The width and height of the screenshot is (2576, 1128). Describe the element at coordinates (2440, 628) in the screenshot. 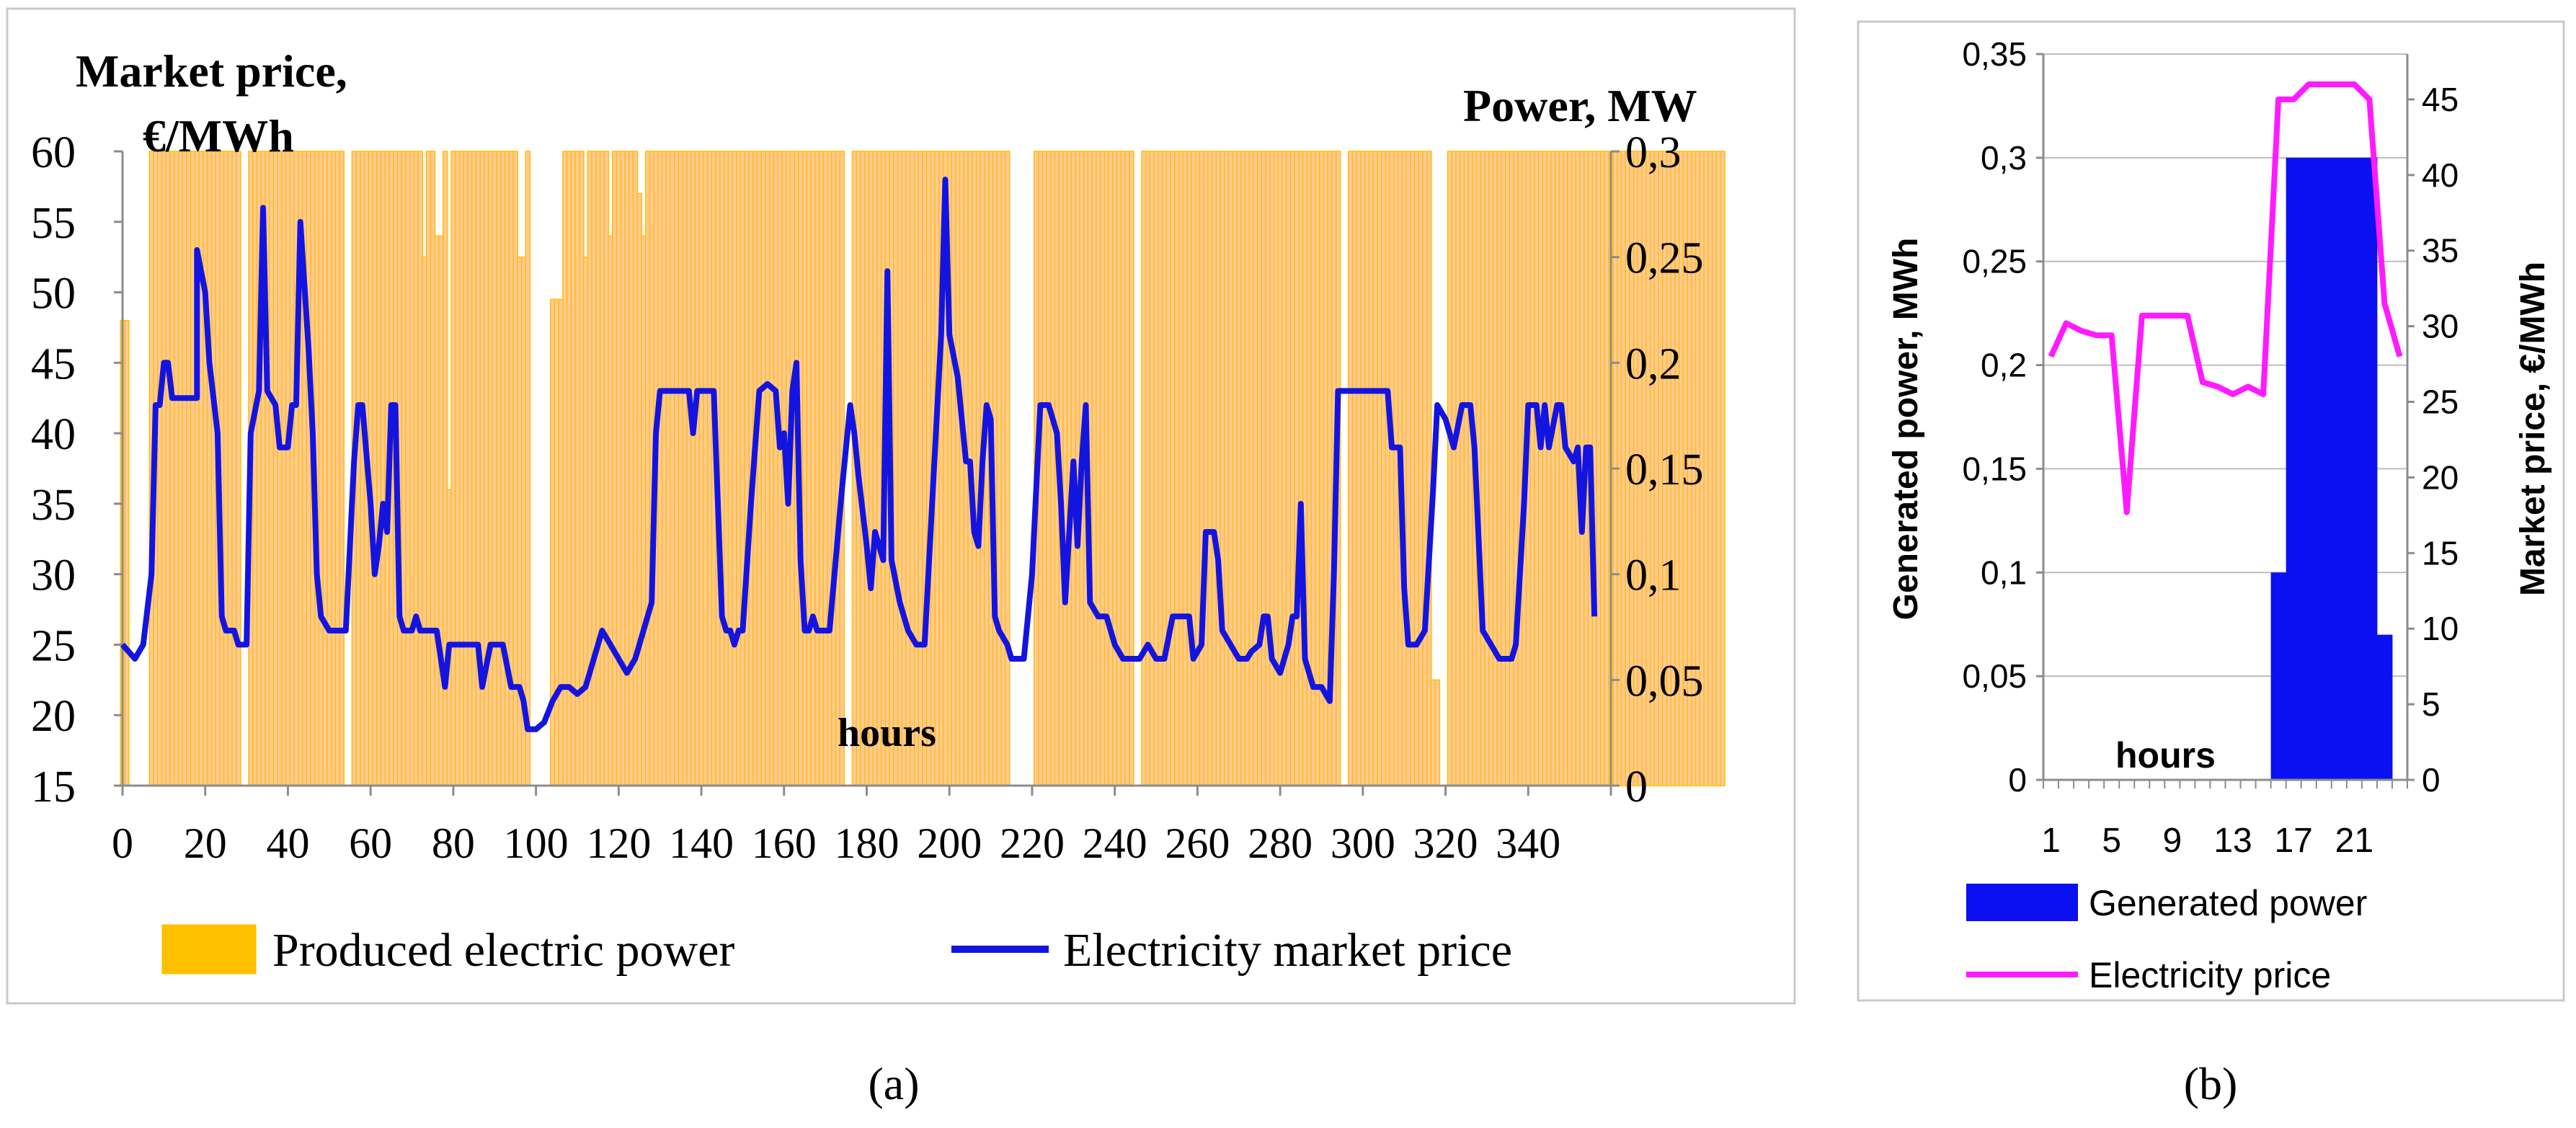

I see `y-right-tick-label-b: 10` at that location.